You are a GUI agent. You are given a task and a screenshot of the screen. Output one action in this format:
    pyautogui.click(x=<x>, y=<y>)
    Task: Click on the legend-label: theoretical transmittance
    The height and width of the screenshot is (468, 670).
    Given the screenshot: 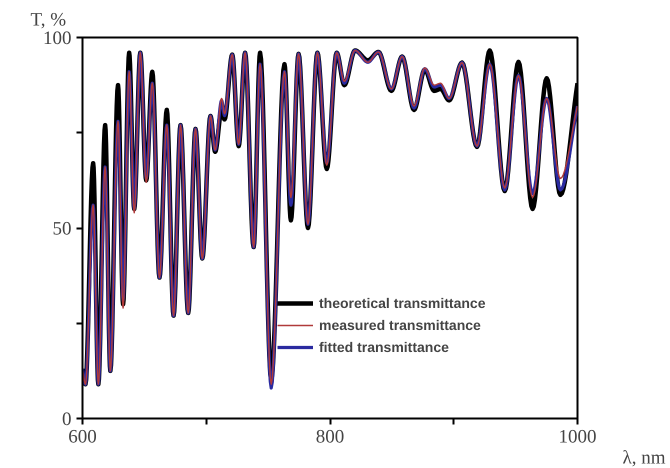 What is the action you would take?
    pyautogui.click(x=402, y=303)
    